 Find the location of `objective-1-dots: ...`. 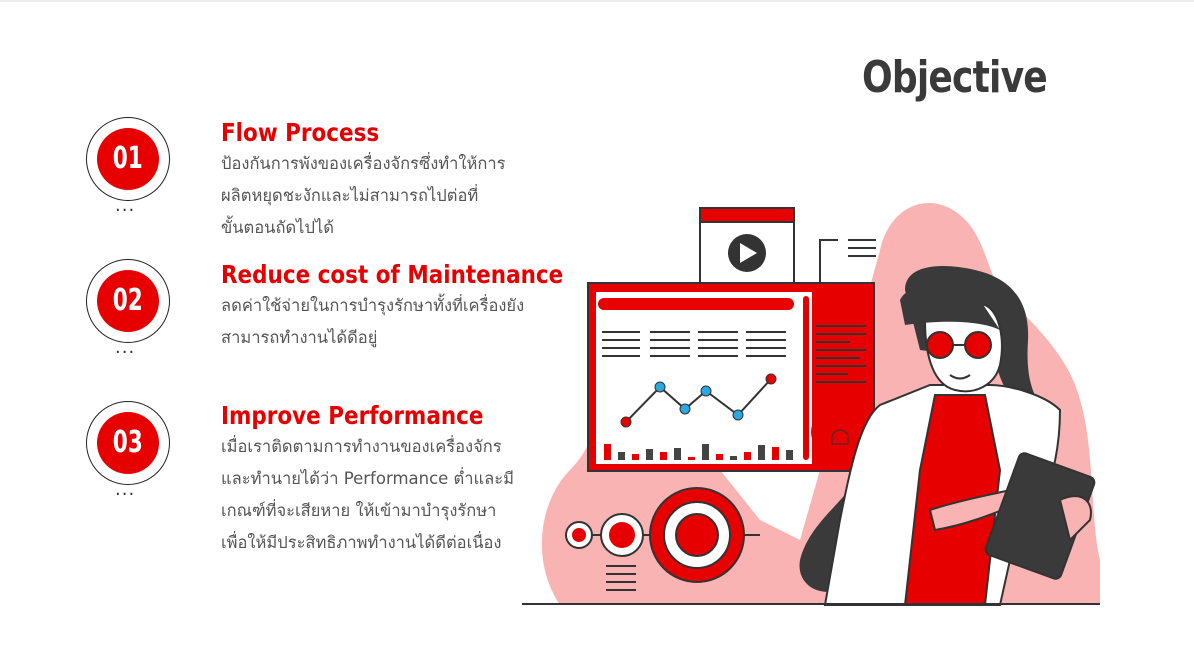

objective-1-dots: ... is located at coordinates (125, 205).